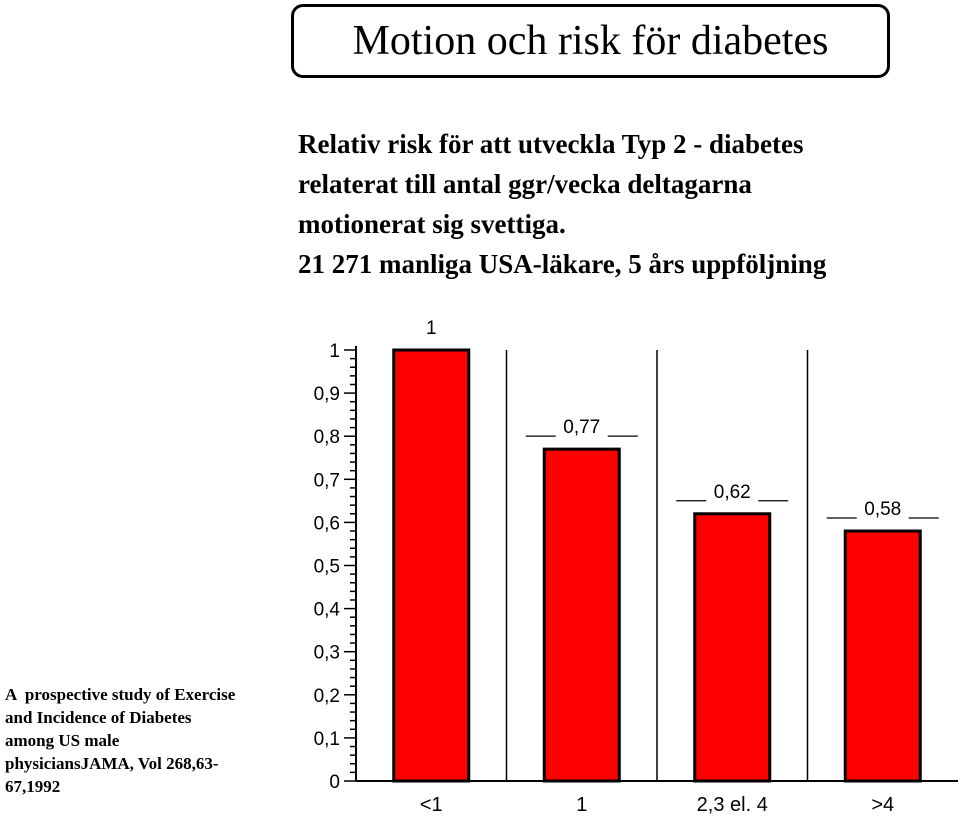  I want to click on y-tick-label: 0,7, so click(327, 480).